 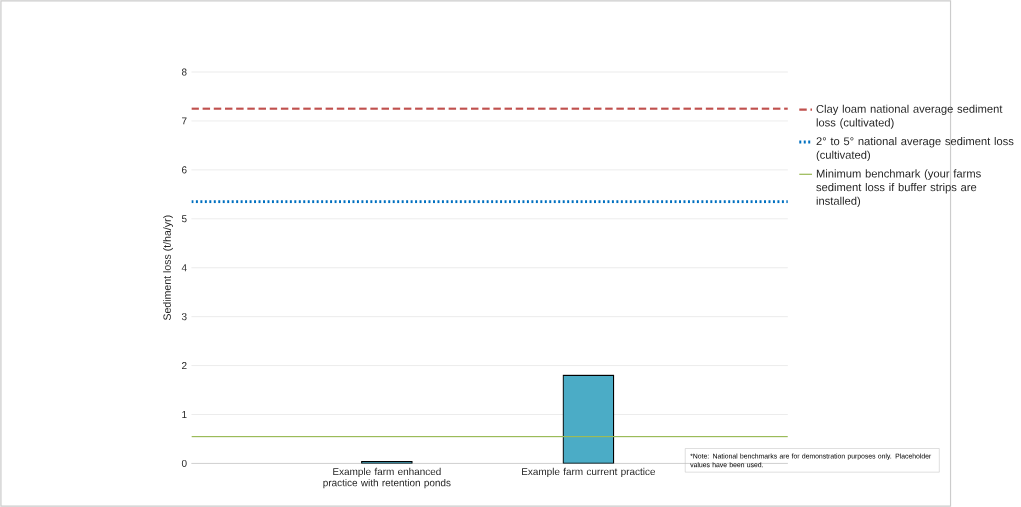 What do you see at coordinates (184, 463) in the screenshot?
I see `y-tick-label: 0` at bounding box center [184, 463].